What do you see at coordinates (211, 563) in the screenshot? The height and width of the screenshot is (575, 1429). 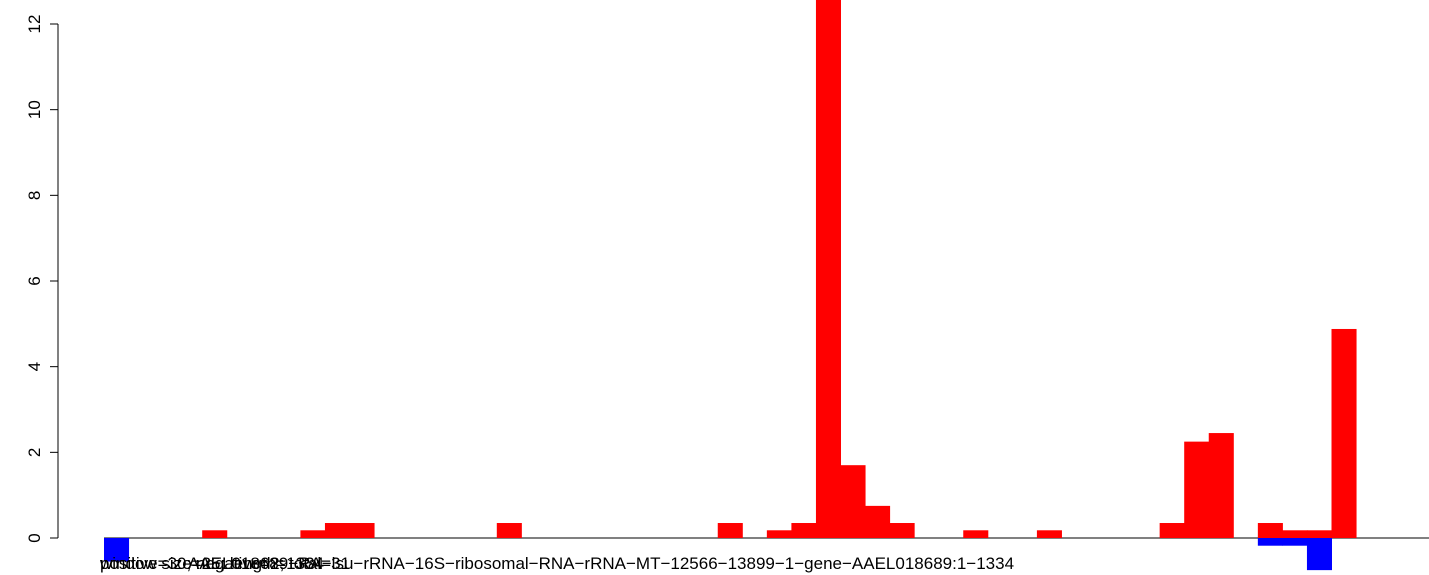 I see `x-label: window size=25; length=1334` at bounding box center [211, 563].